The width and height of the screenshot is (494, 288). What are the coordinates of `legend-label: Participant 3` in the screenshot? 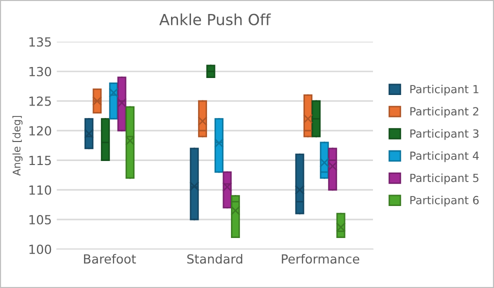 It's located at (444, 134).